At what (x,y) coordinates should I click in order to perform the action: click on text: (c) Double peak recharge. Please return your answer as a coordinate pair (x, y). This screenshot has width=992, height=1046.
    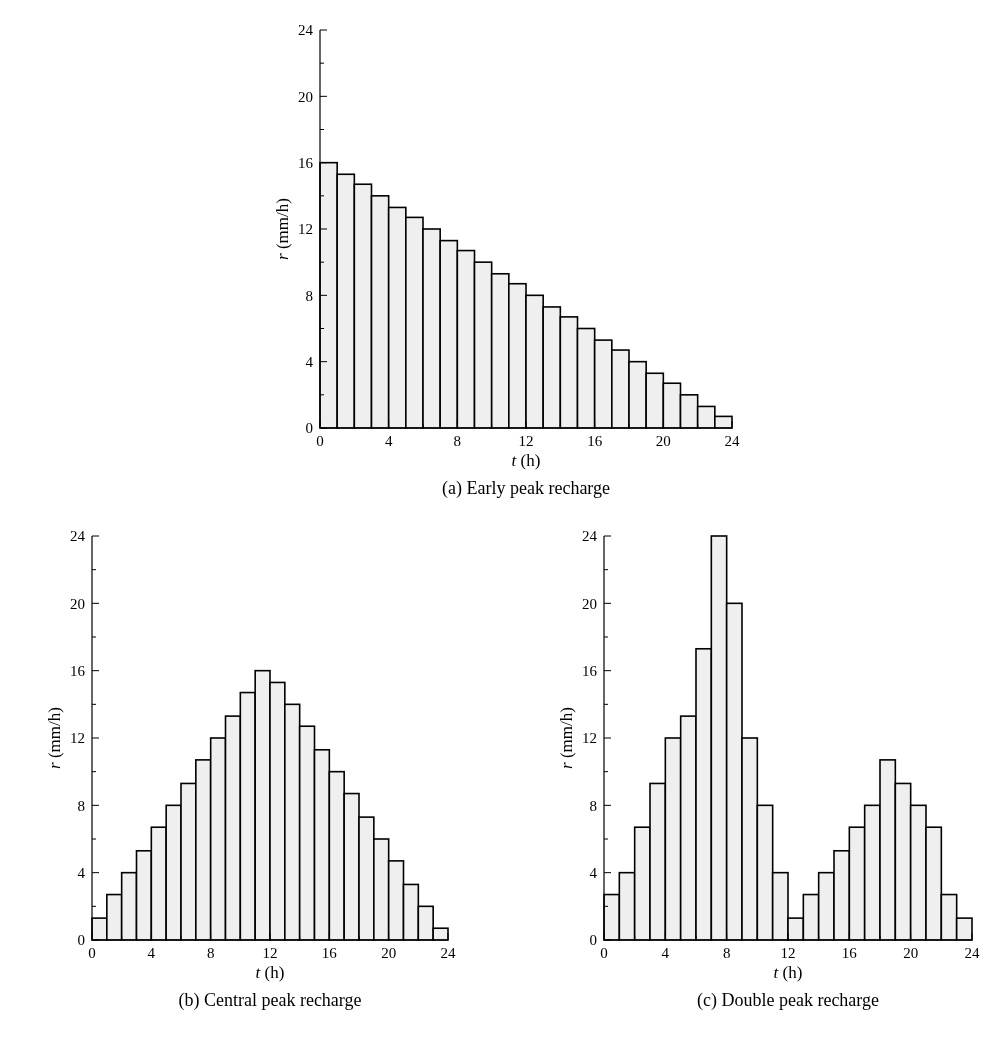
    Looking at the image, I should click on (788, 1000).